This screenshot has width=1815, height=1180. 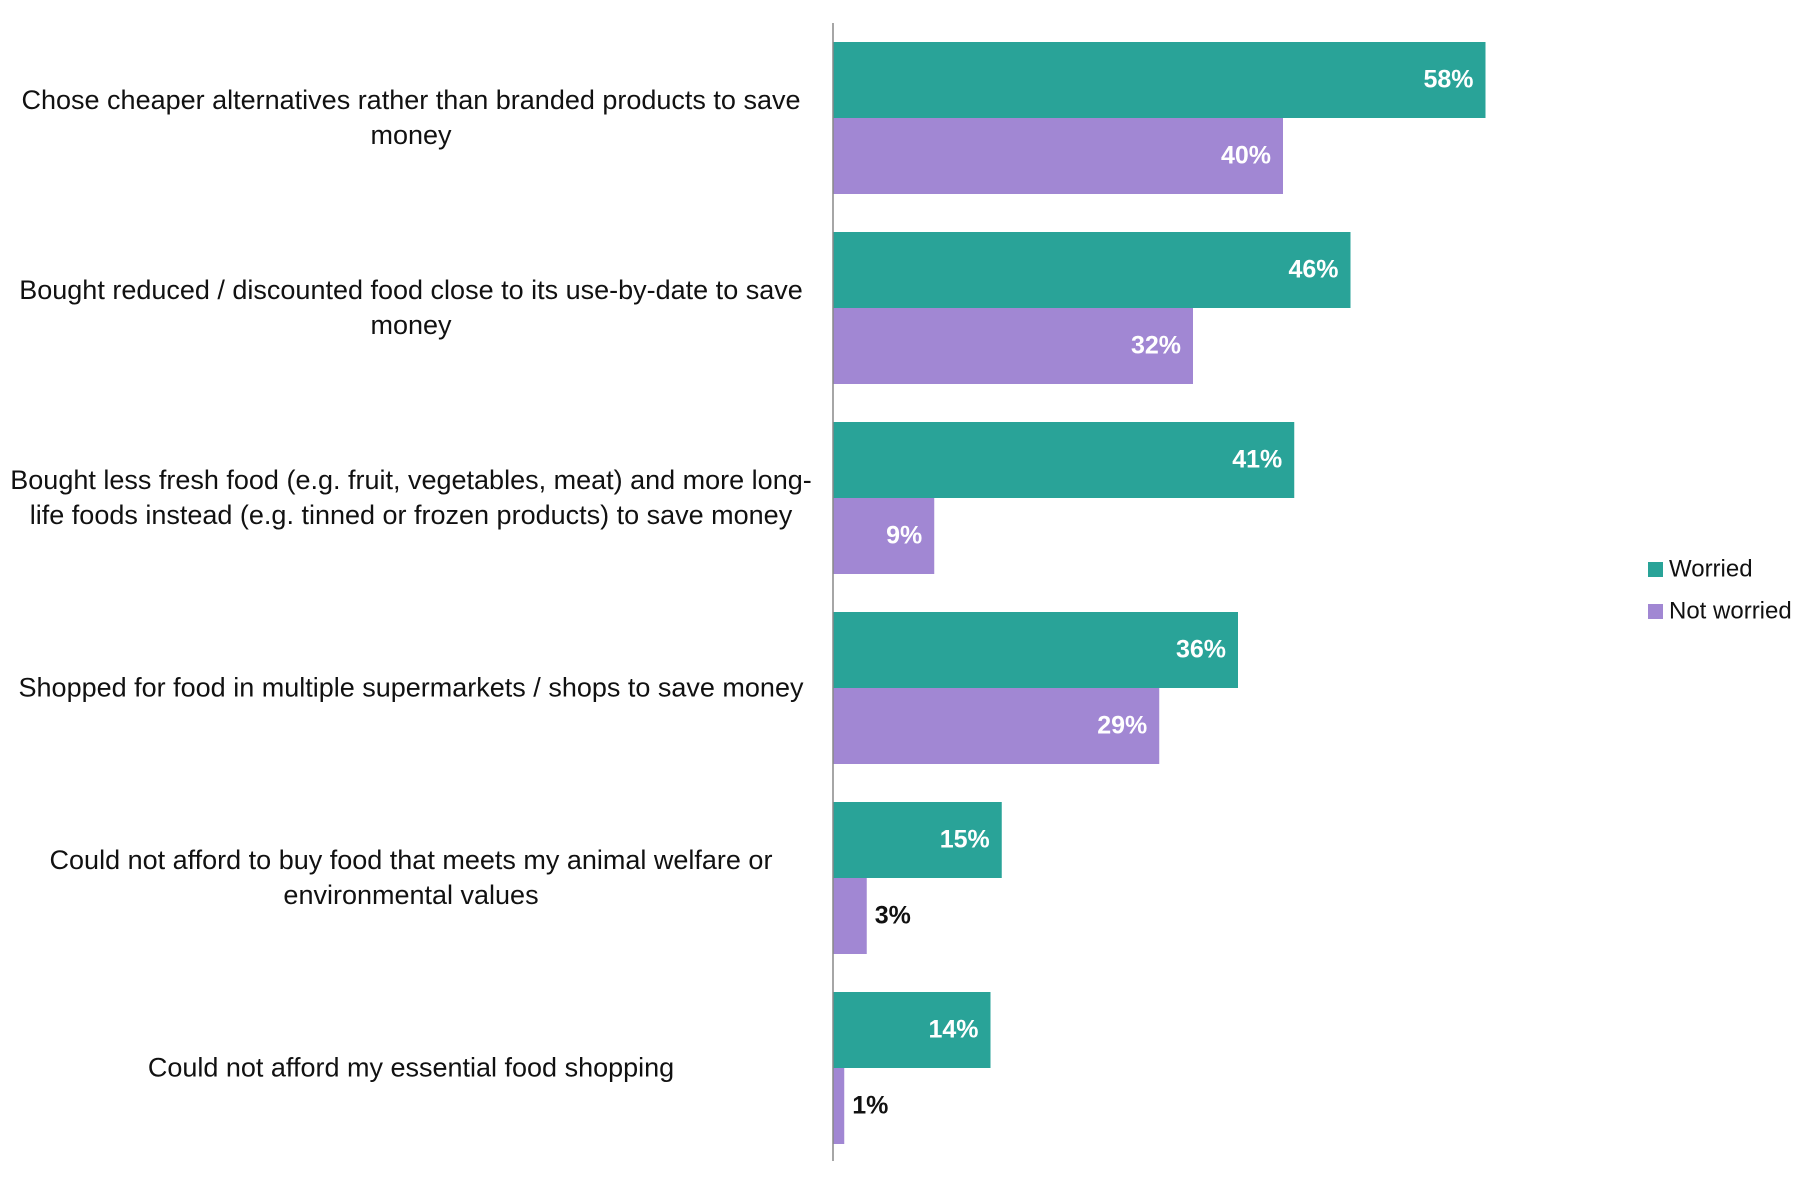 I want to click on value-label: 58%, so click(x=1448, y=80).